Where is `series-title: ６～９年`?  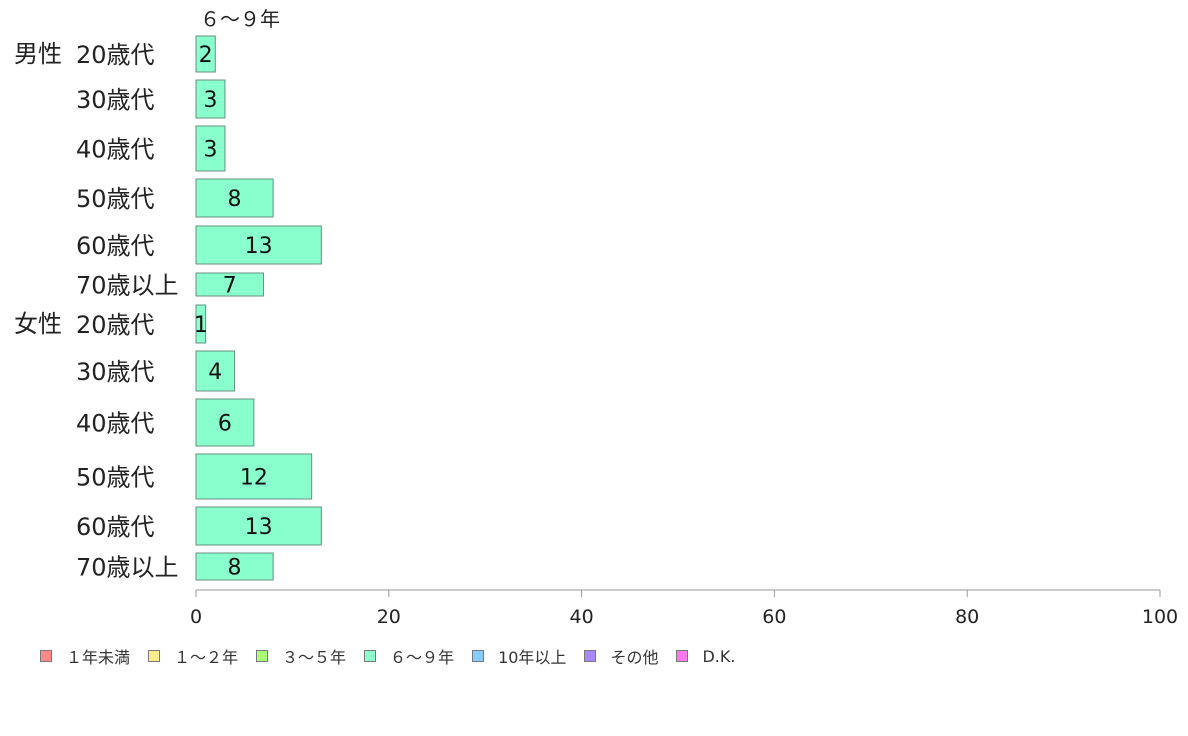 series-title: ６～９年 is located at coordinates (240, 19).